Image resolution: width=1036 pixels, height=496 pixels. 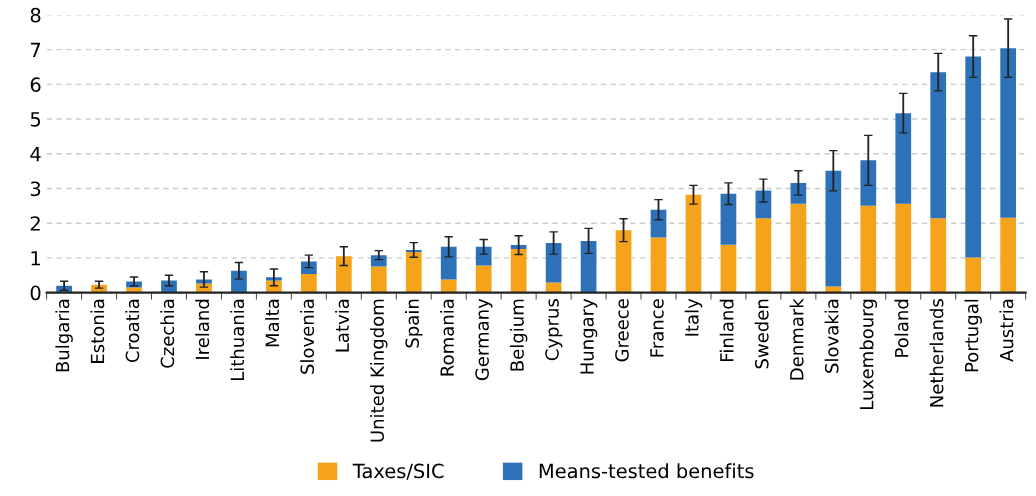 What do you see at coordinates (693, 317) in the screenshot?
I see `x-tick-label: Italy` at bounding box center [693, 317].